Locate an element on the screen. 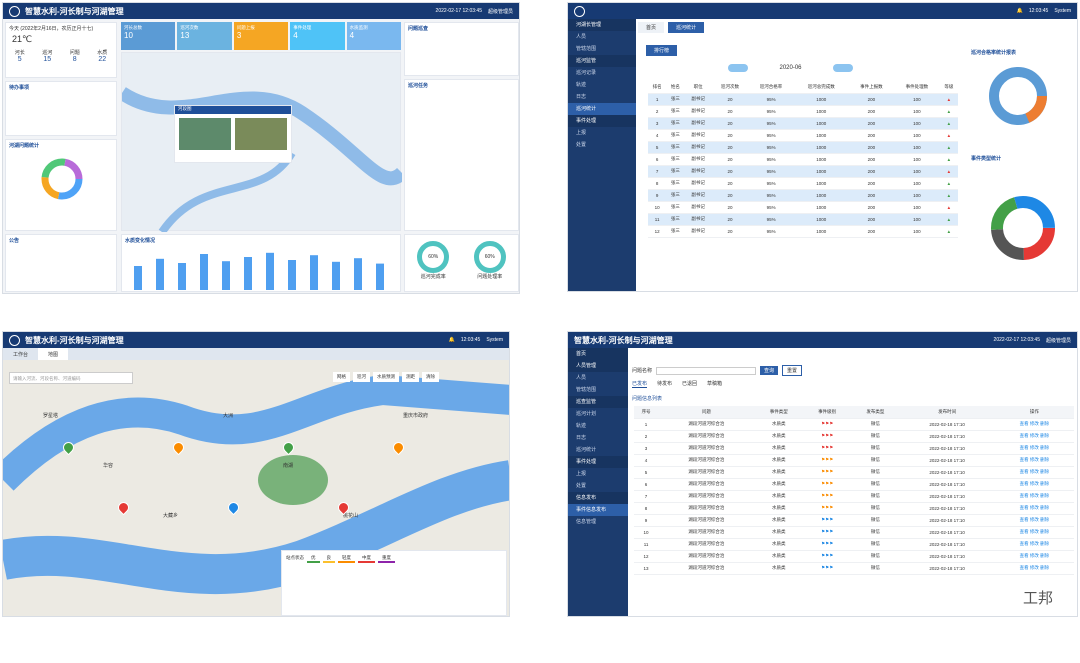  next-month-button is located at coordinates (843, 68).